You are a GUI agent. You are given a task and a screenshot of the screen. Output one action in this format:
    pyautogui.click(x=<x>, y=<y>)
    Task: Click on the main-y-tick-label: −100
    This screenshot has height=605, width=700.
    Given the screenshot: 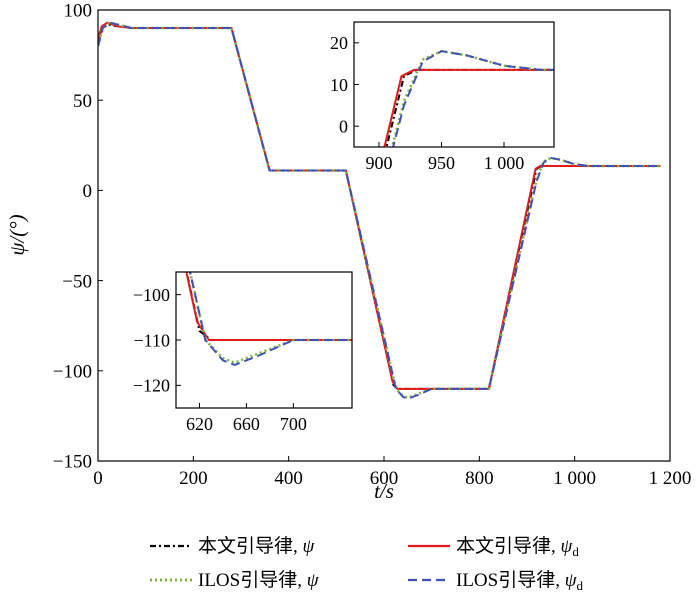 What is the action you would take?
    pyautogui.click(x=72, y=371)
    